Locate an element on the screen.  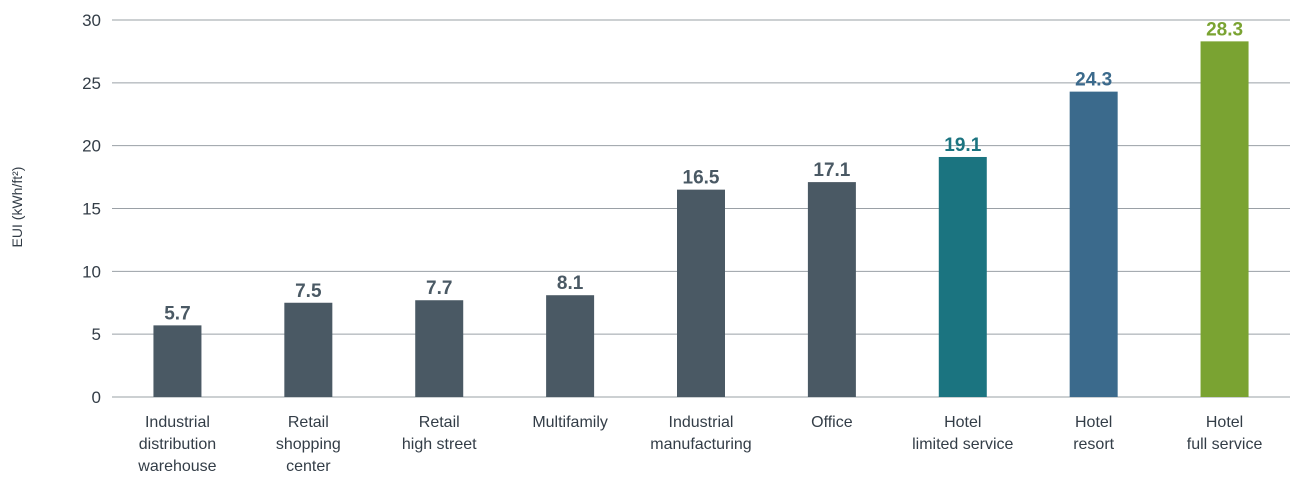
category-label: Hotel limited service is located at coordinates (962, 433).